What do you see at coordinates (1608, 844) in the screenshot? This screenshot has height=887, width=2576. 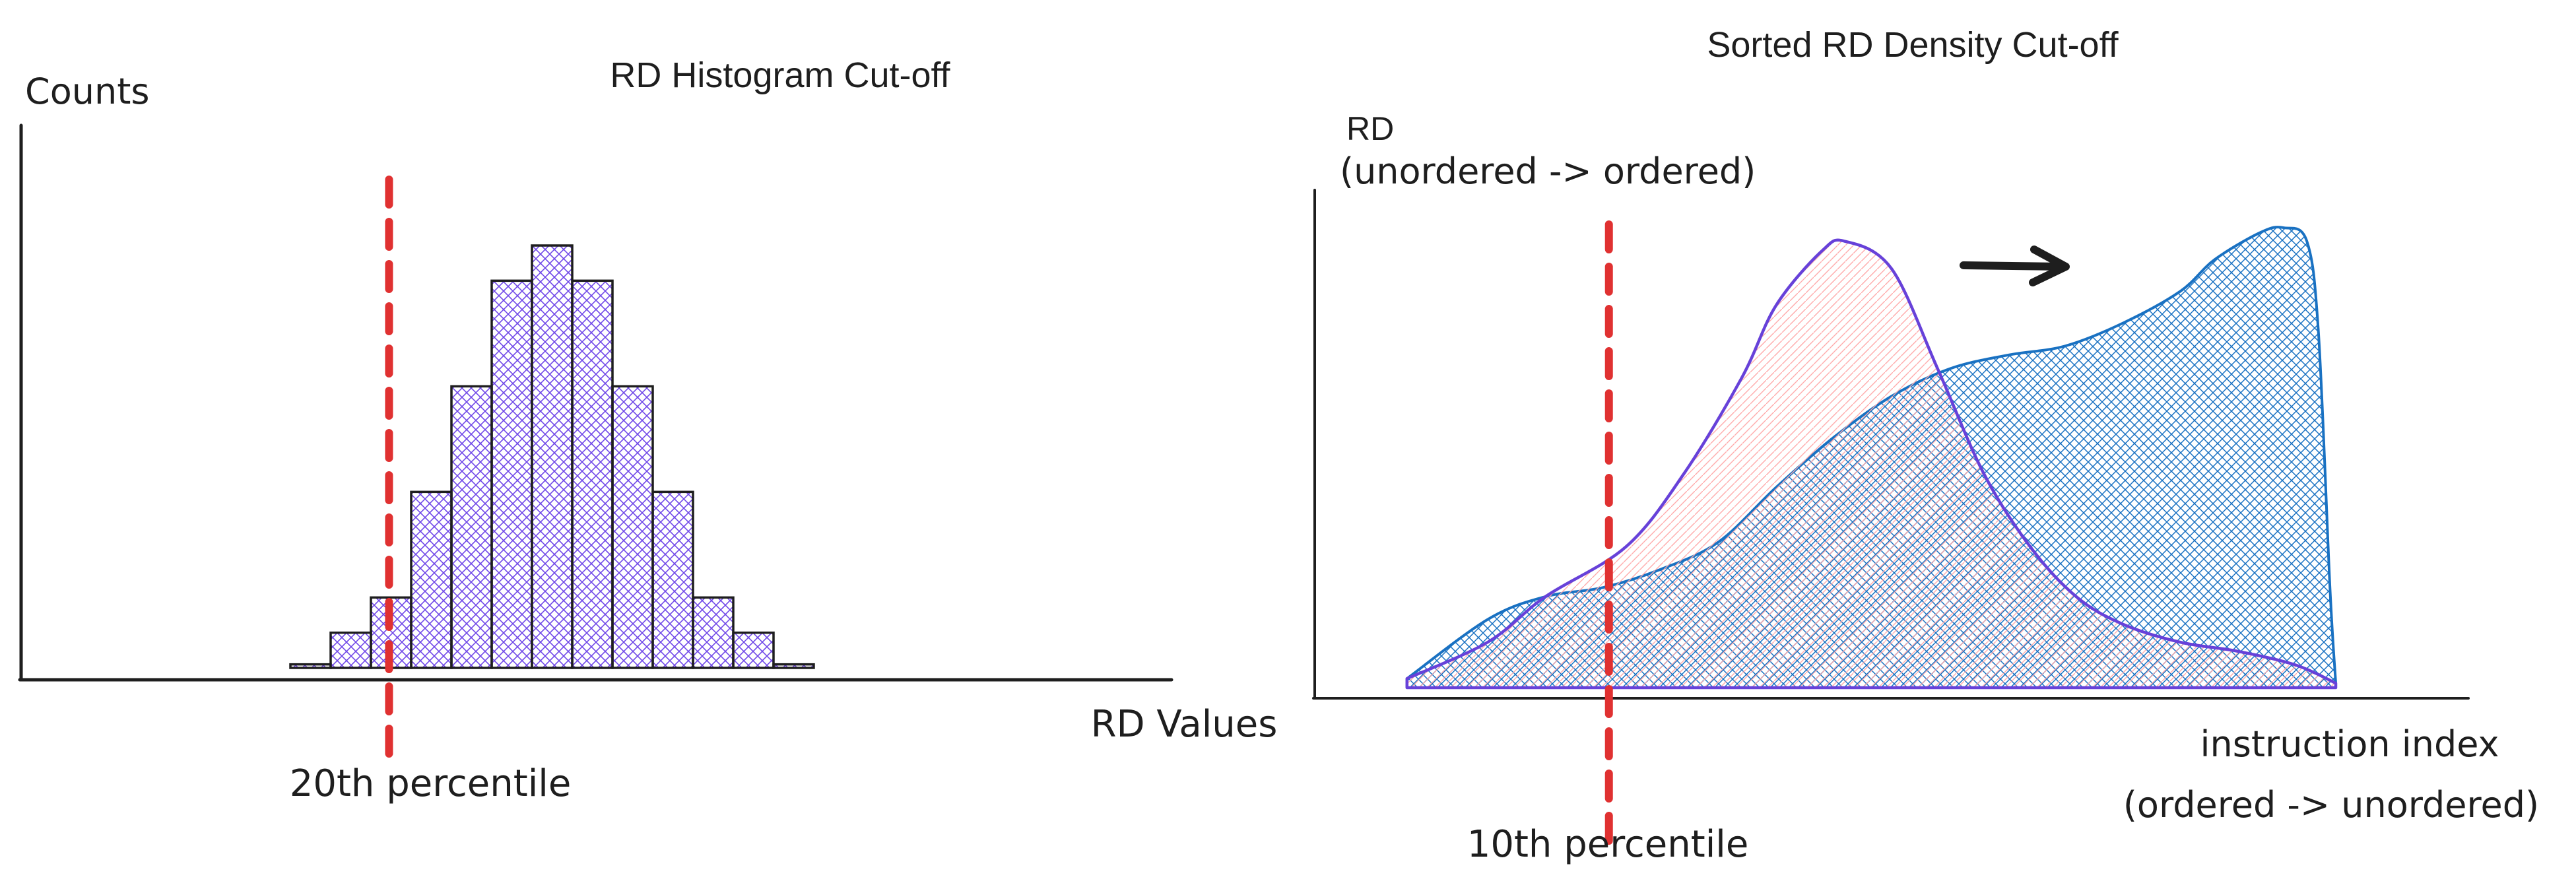 I see `density-cutoff-label: 10th percentile` at bounding box center [1608, 844].